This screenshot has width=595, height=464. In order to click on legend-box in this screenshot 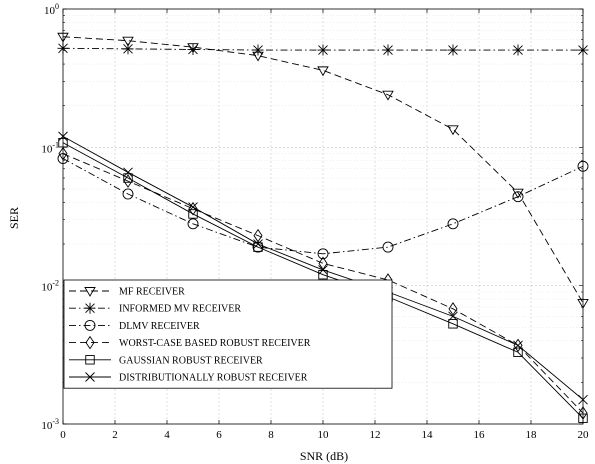, I will do `click(228, 334)`.